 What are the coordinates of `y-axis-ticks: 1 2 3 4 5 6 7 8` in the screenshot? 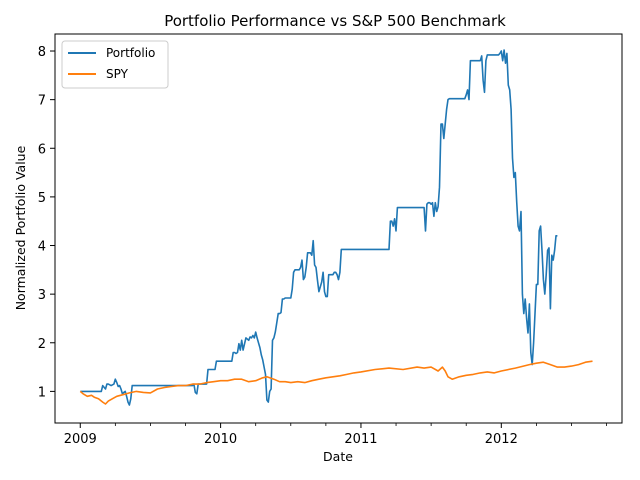 It's located at (46, 222).